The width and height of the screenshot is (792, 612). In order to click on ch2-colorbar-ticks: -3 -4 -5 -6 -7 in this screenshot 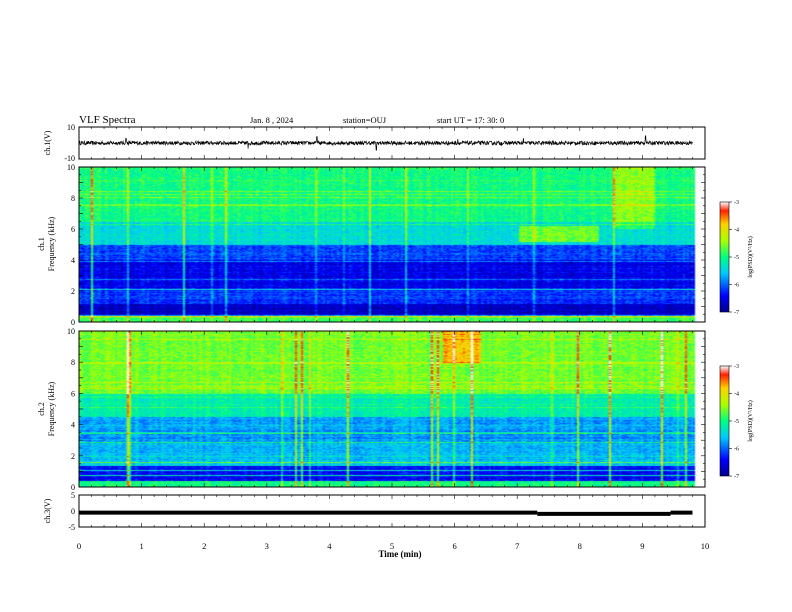, I will do `click(734, 422)`.